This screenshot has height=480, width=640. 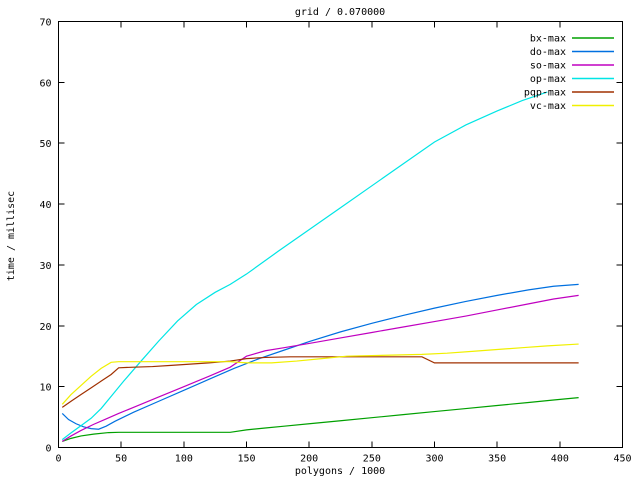 I want to click on chart-title-group: grid / 0.070000, so click(x=340, y=12).